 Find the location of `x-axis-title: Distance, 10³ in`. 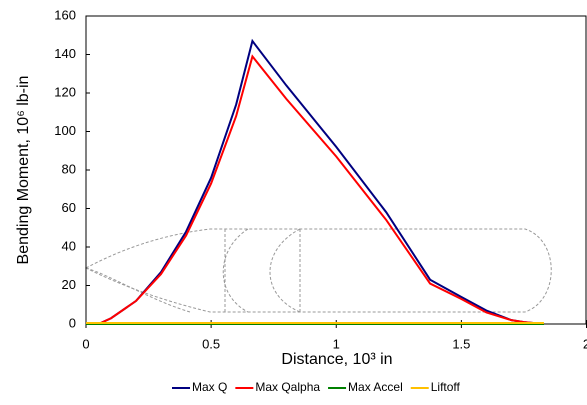

x-axis-title: Distance, 10³ in is located at coordinates (336, 359).